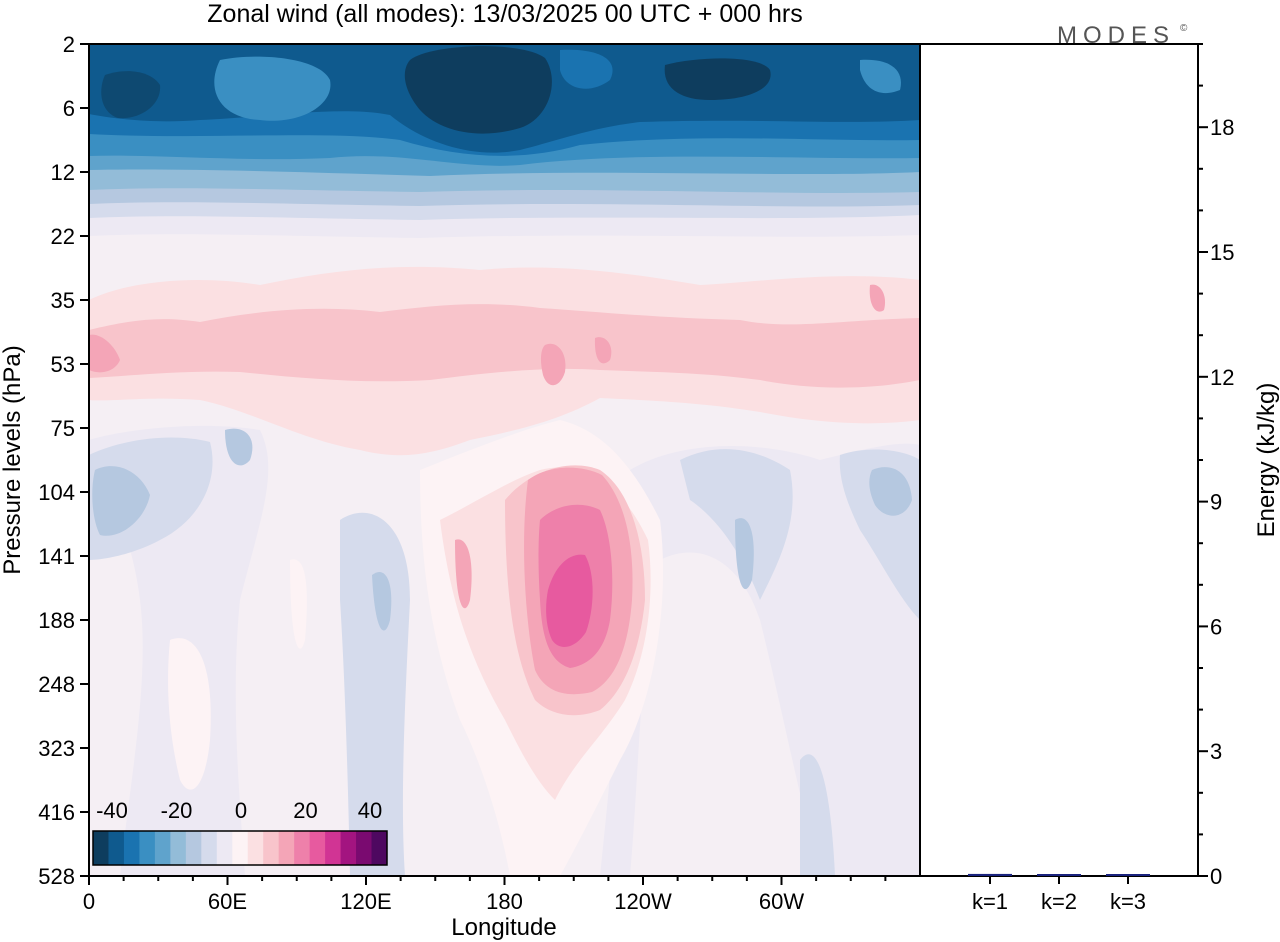 Image resolution: width=1280 pixels, height=942 pixels. What do you see at coordinates (1216, 502) in the screenshot?
I see `energy-tick-label: 9` at bounding box center [1216, 502].